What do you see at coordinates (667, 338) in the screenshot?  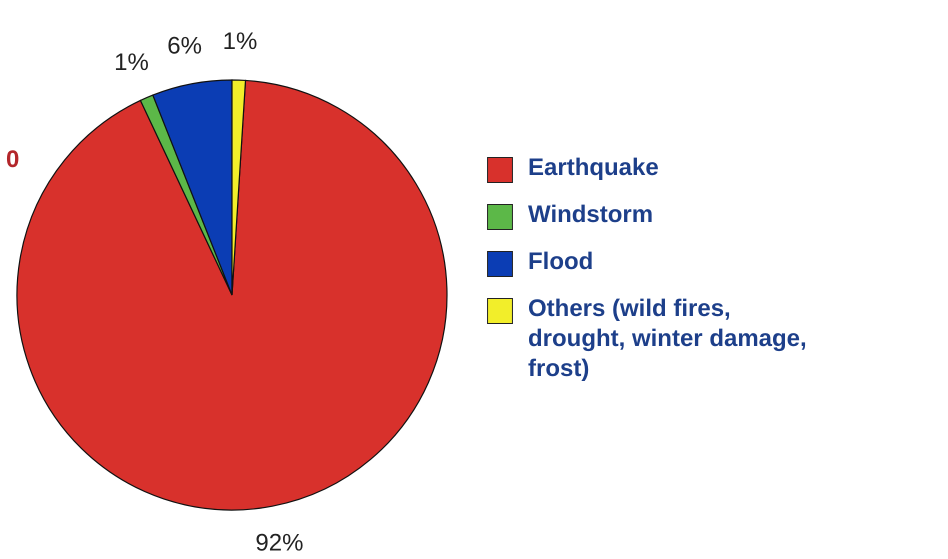 I see `legend-label: Others (wild fires, drought, winter damage, frost)` at bounding box center [667, 338].